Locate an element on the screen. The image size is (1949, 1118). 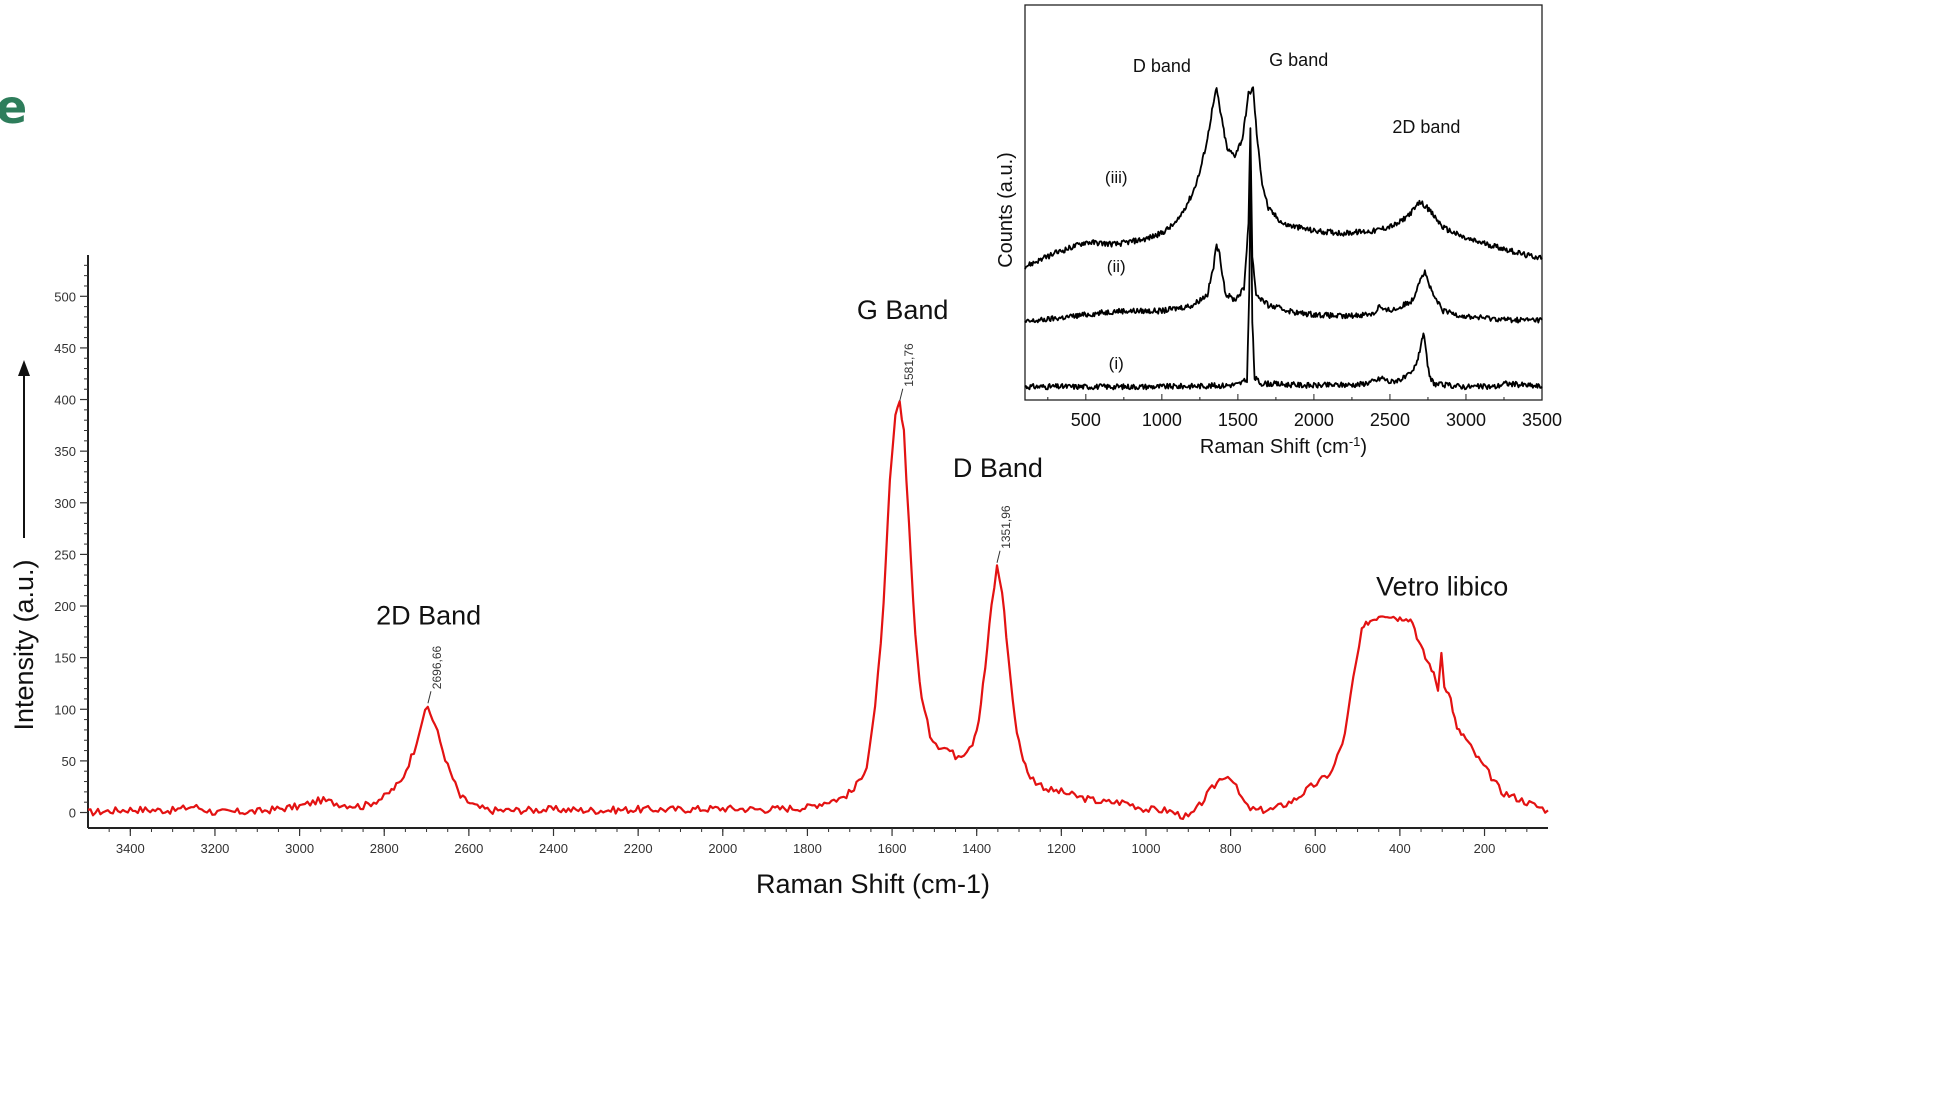
main-y-tick-label: 0 is located at coordinates (72, 813).